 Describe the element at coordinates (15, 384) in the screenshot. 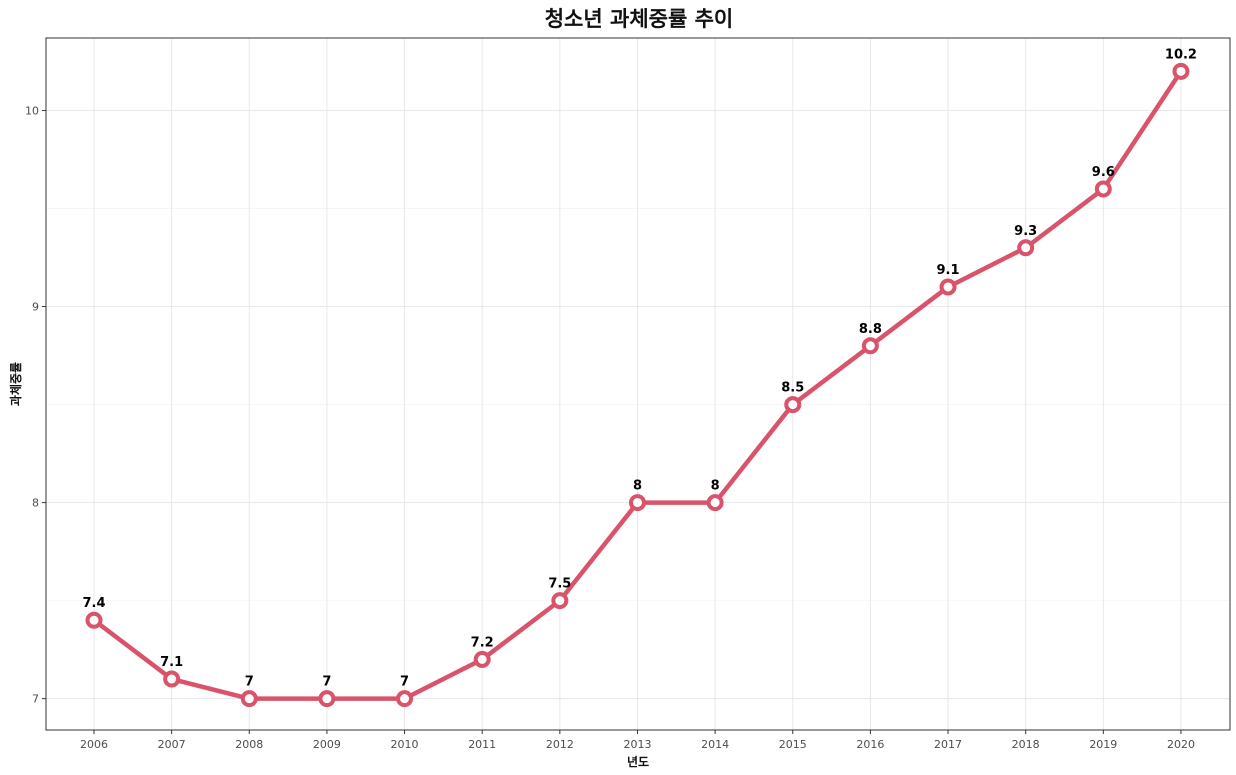

I see `y-axis-title: 과체중률` at that location.